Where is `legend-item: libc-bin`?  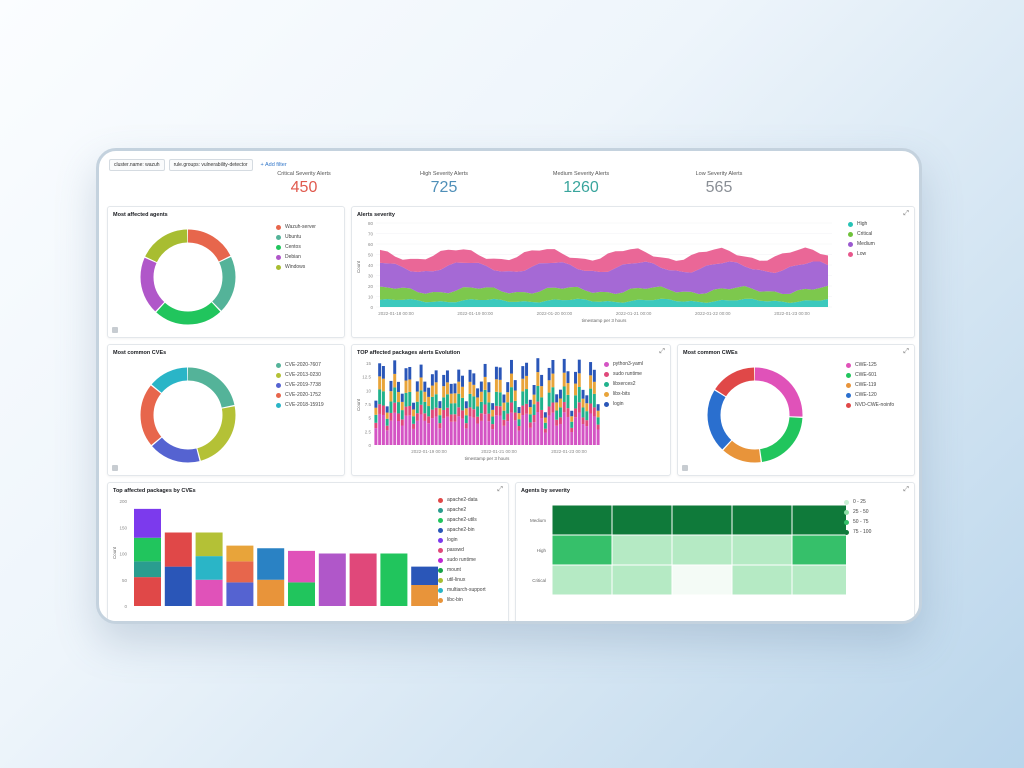 legend-item: libc-bin is located at coordinates (462, 600).